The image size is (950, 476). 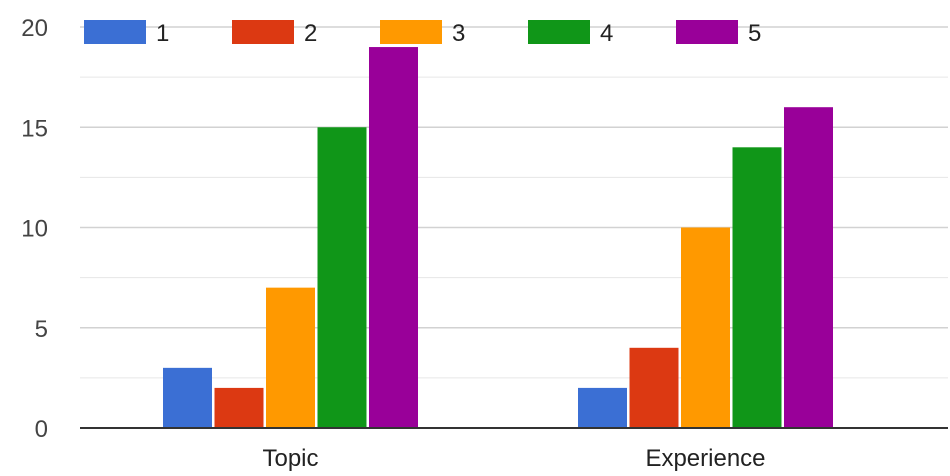 I want to click on legend-item-5: 5, so click(x=718, y=33).